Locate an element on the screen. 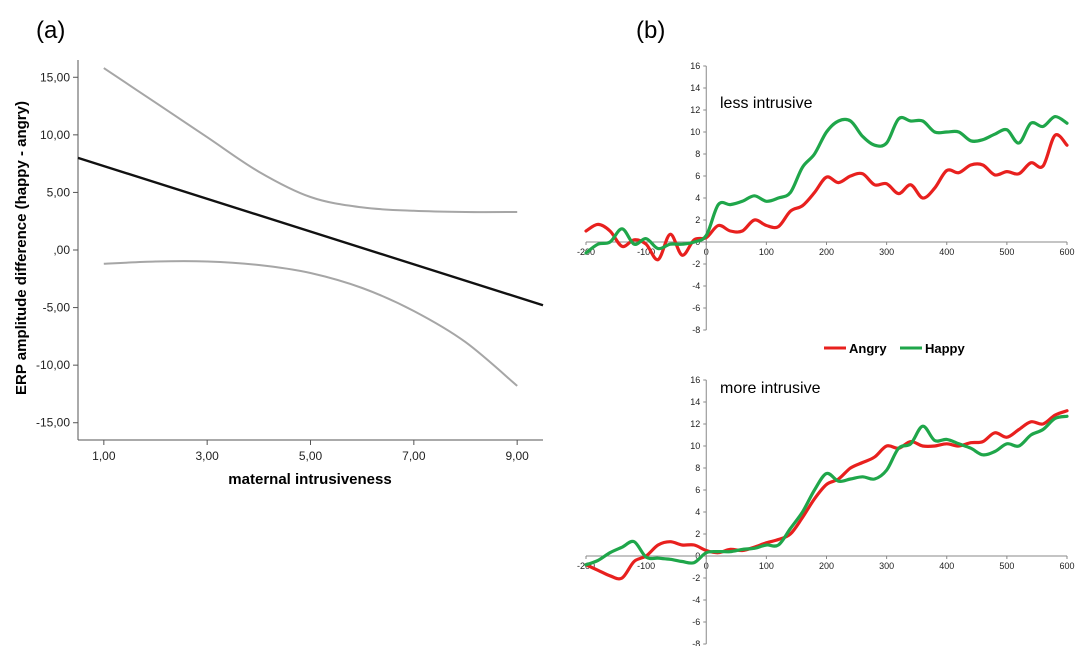 The image size is (1076, 651). chart-a-x-axis-title: maternal intrusiveness is located at coordinates (309, 479).